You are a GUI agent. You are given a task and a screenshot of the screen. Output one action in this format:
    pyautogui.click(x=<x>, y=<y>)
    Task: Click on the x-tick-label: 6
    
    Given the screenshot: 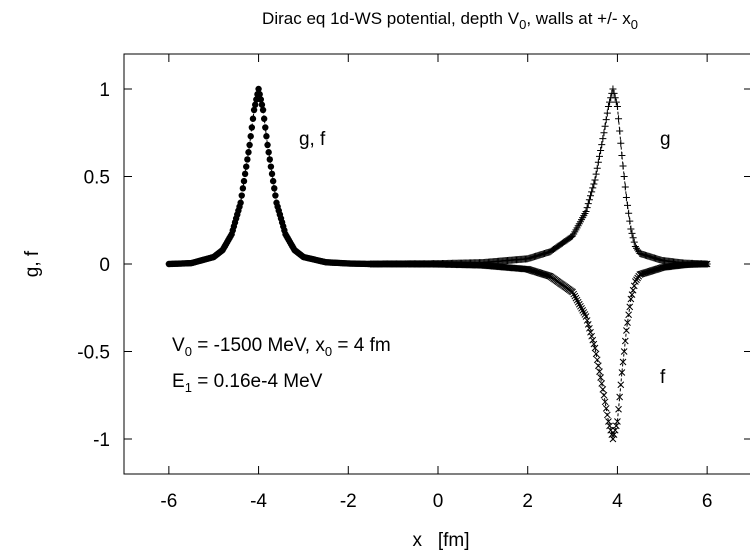 What is the action you would take?
    pyautogui.click(x=707, y=501)
    